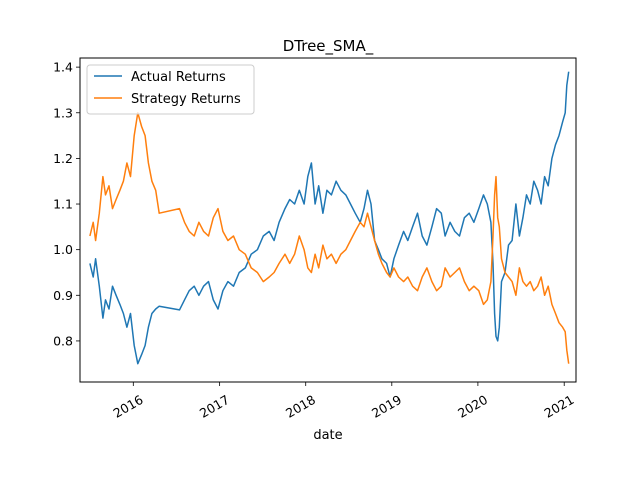  What do you see at coordinates (63, 340) in the screenshot?
I see `y-tick-label: 0.8` at bounding box center [63, 340].